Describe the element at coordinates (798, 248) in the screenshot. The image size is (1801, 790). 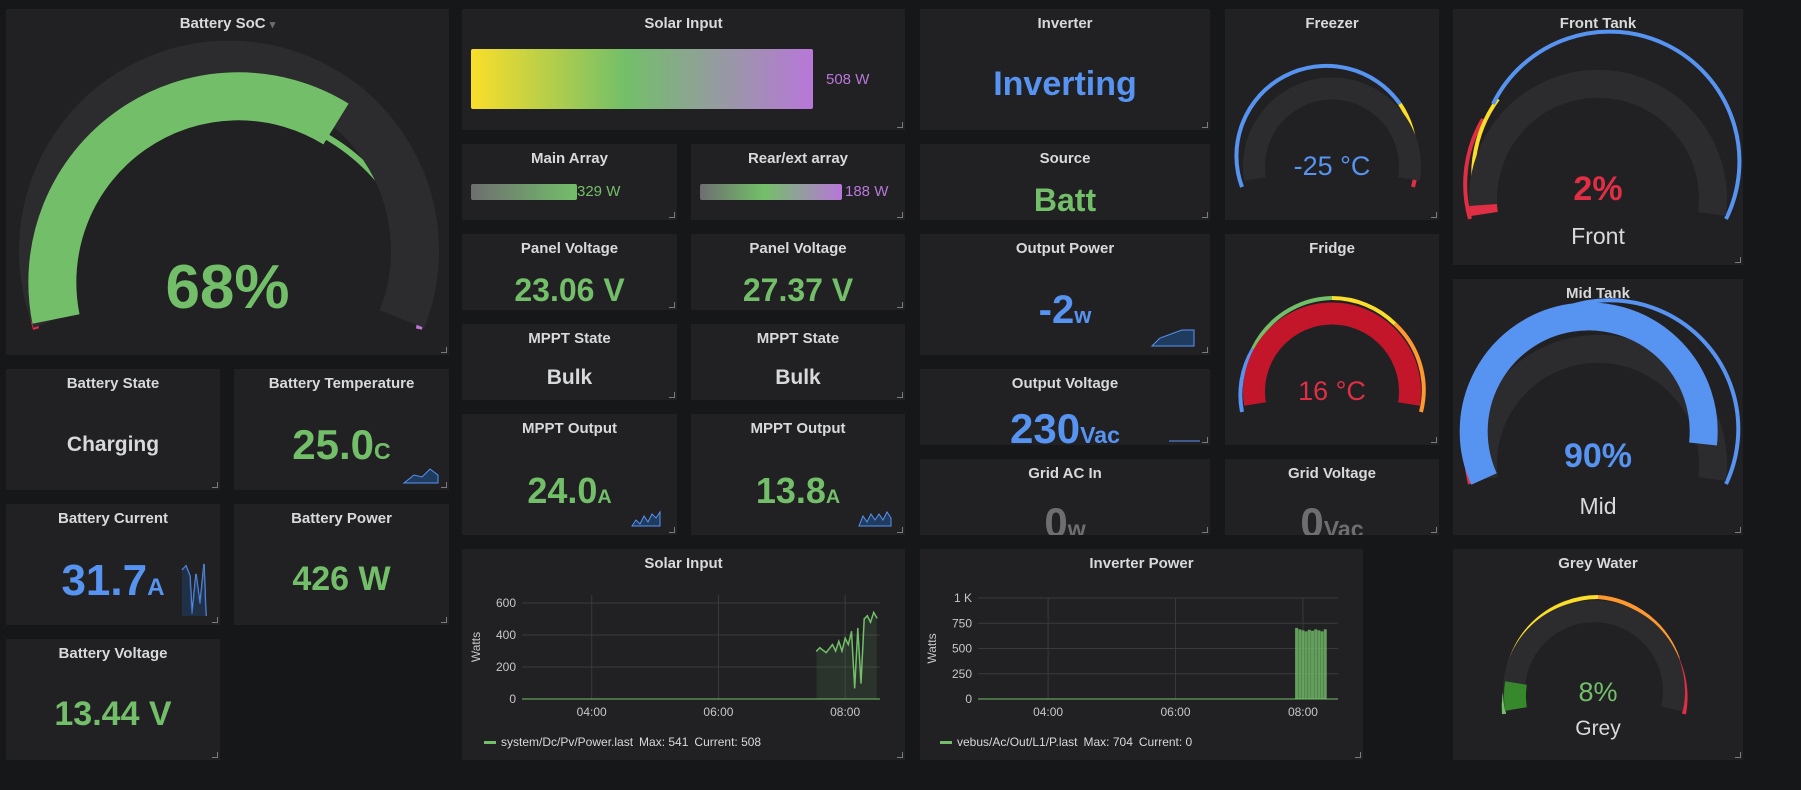
I see `panel-voltage-2-title: Panel Voltage` at that location.